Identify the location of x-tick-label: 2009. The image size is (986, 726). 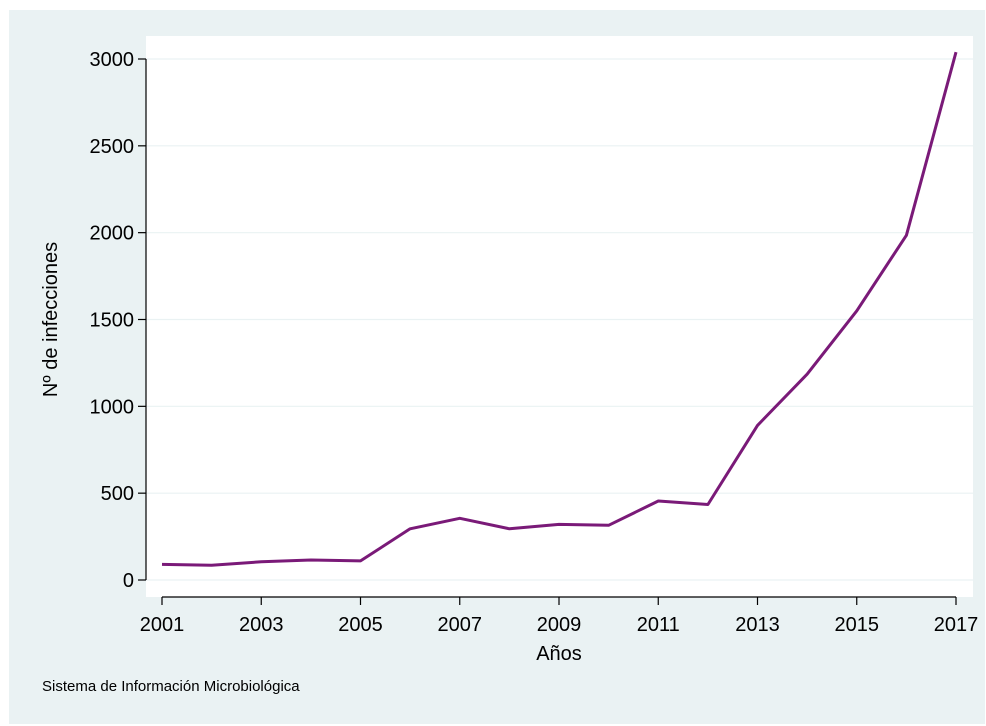
(559, 625).